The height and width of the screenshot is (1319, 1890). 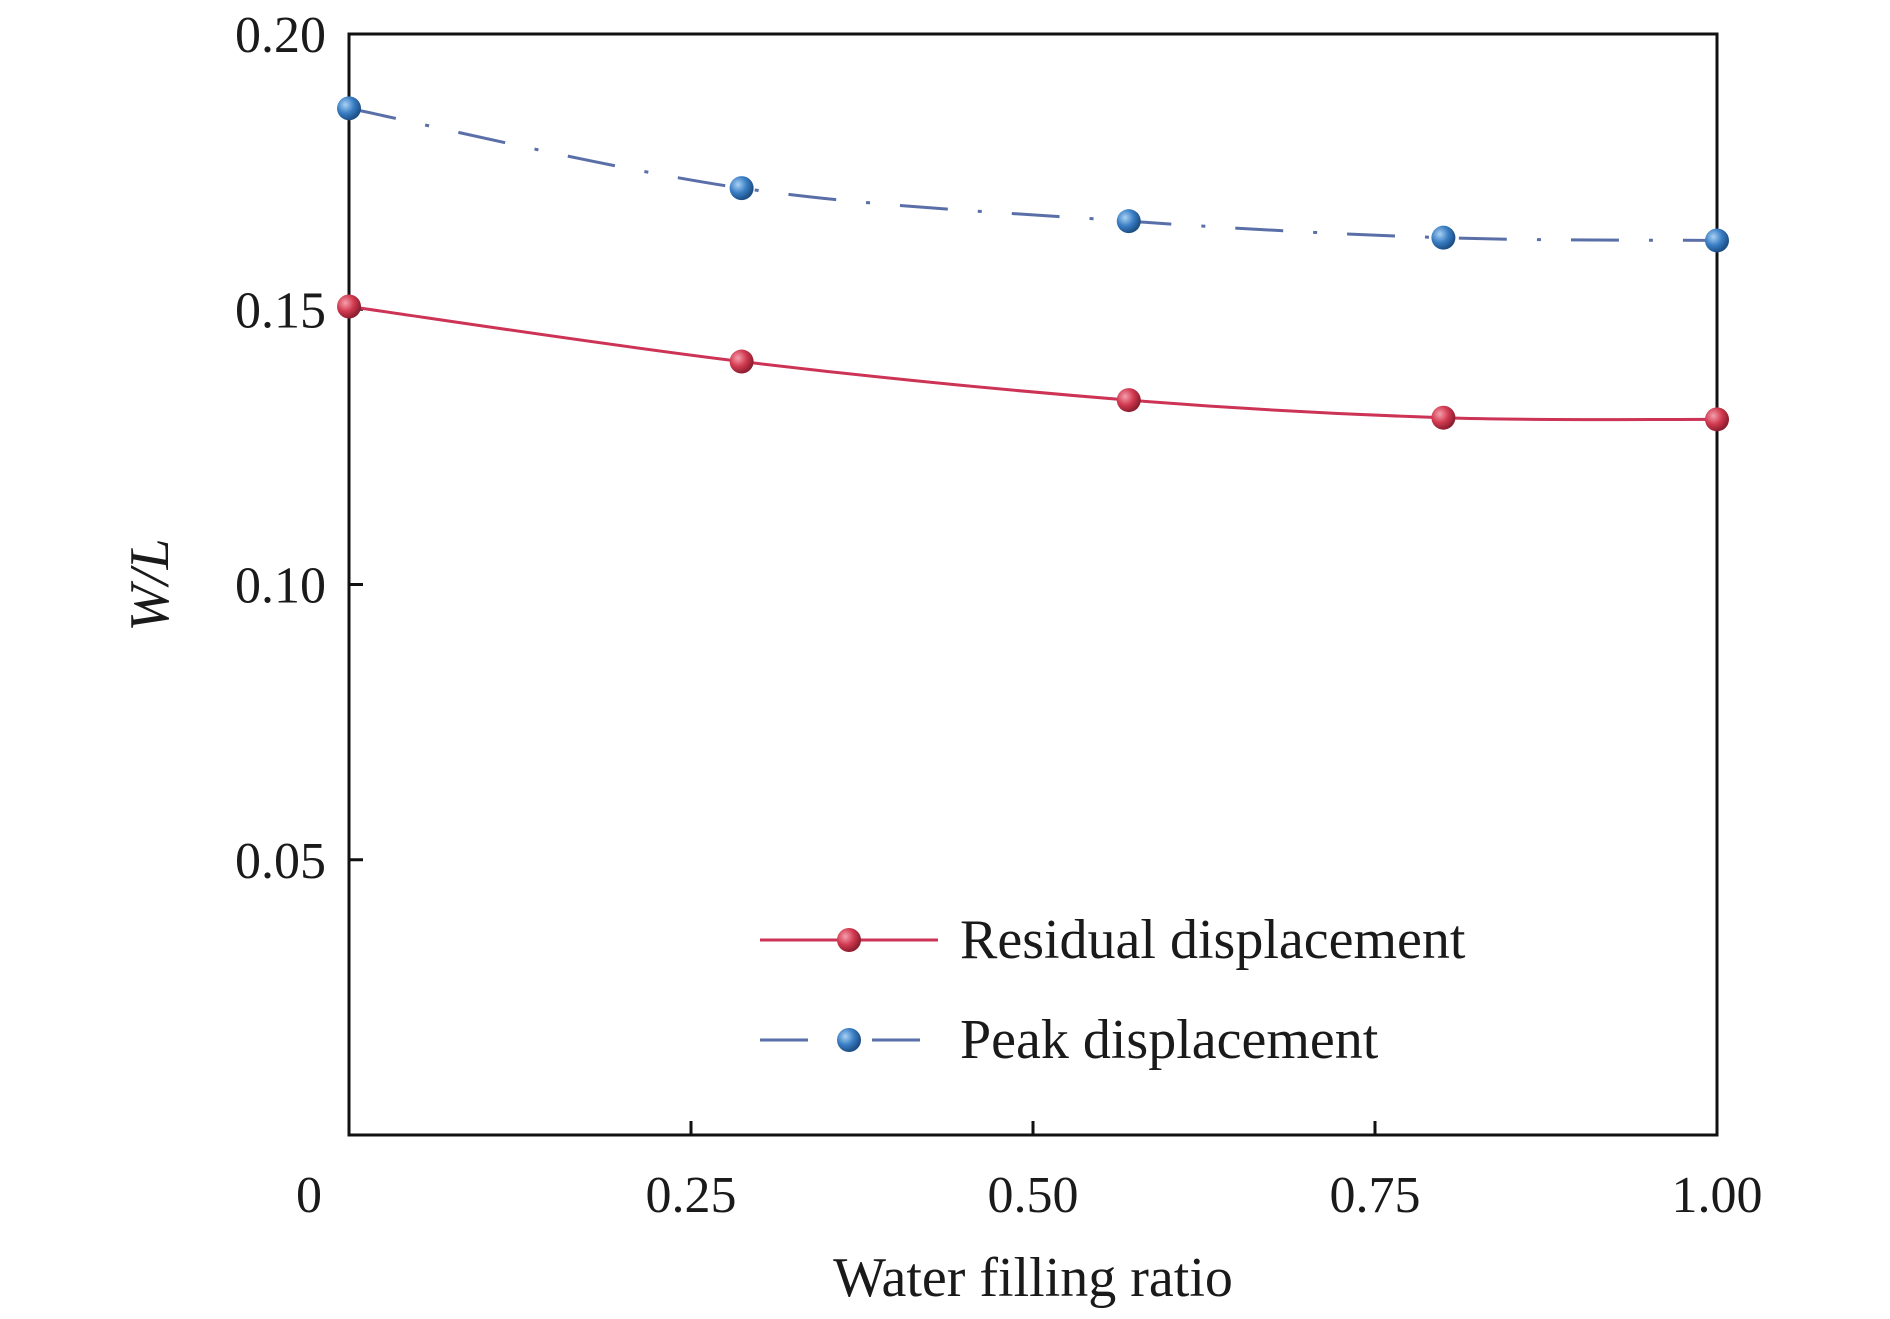 I want to click on legend: Residual displacement Peak displacement, so click(x=1113, y=990).